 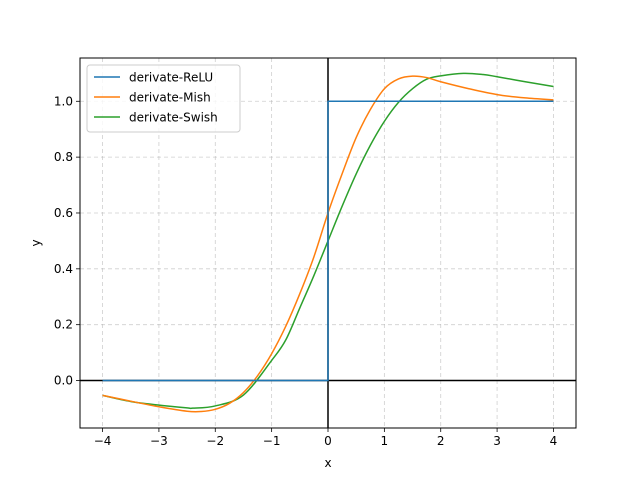 What do you see at coordinates (272, 441) in the screenshot?
I see `x-tick-label: −1` at bounding box center [272, 441].